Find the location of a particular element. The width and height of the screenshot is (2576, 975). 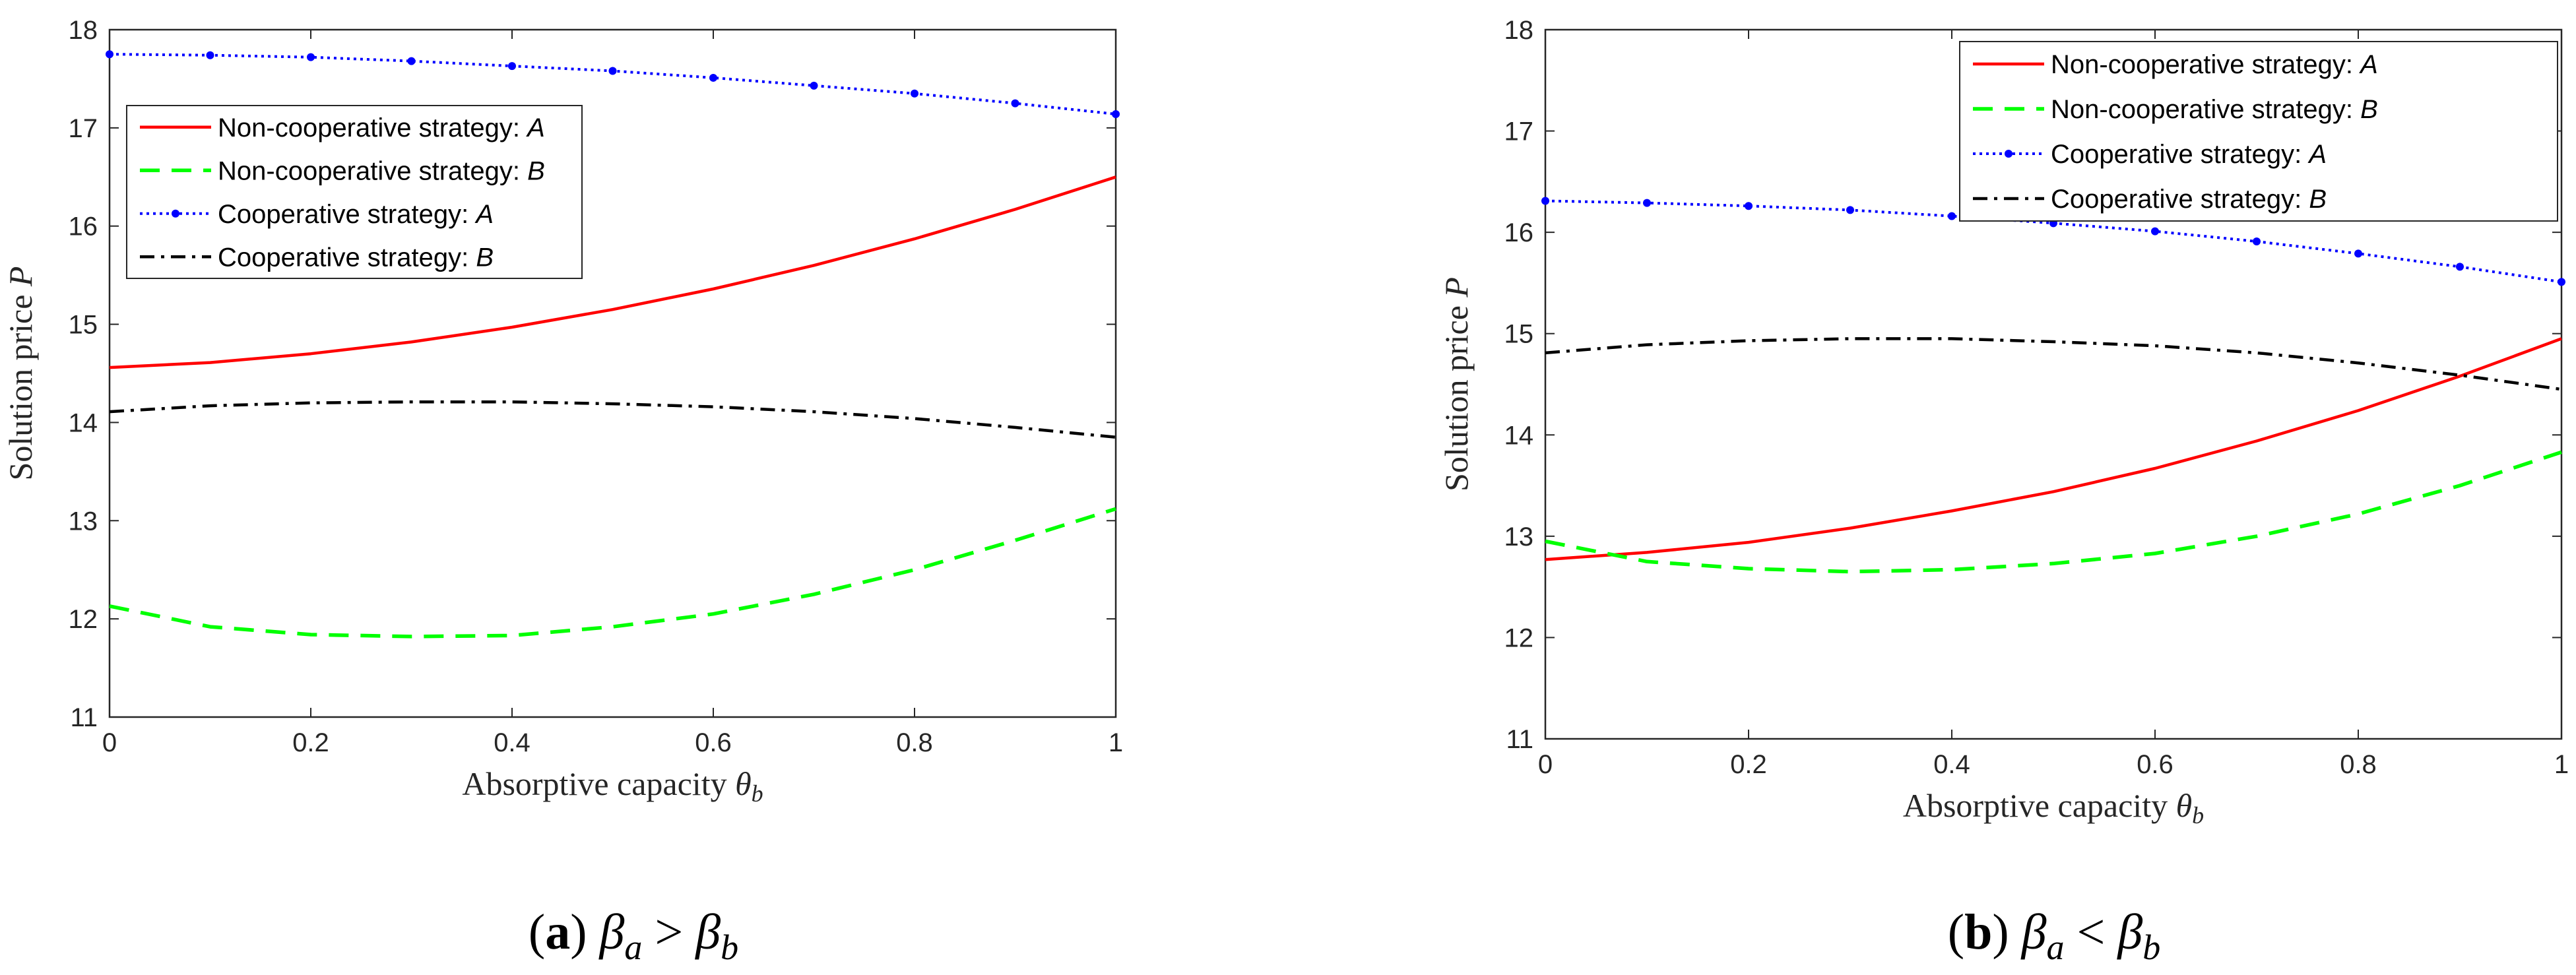

panel-caption: (a) βa > βb is located at coordinates (633, 936).